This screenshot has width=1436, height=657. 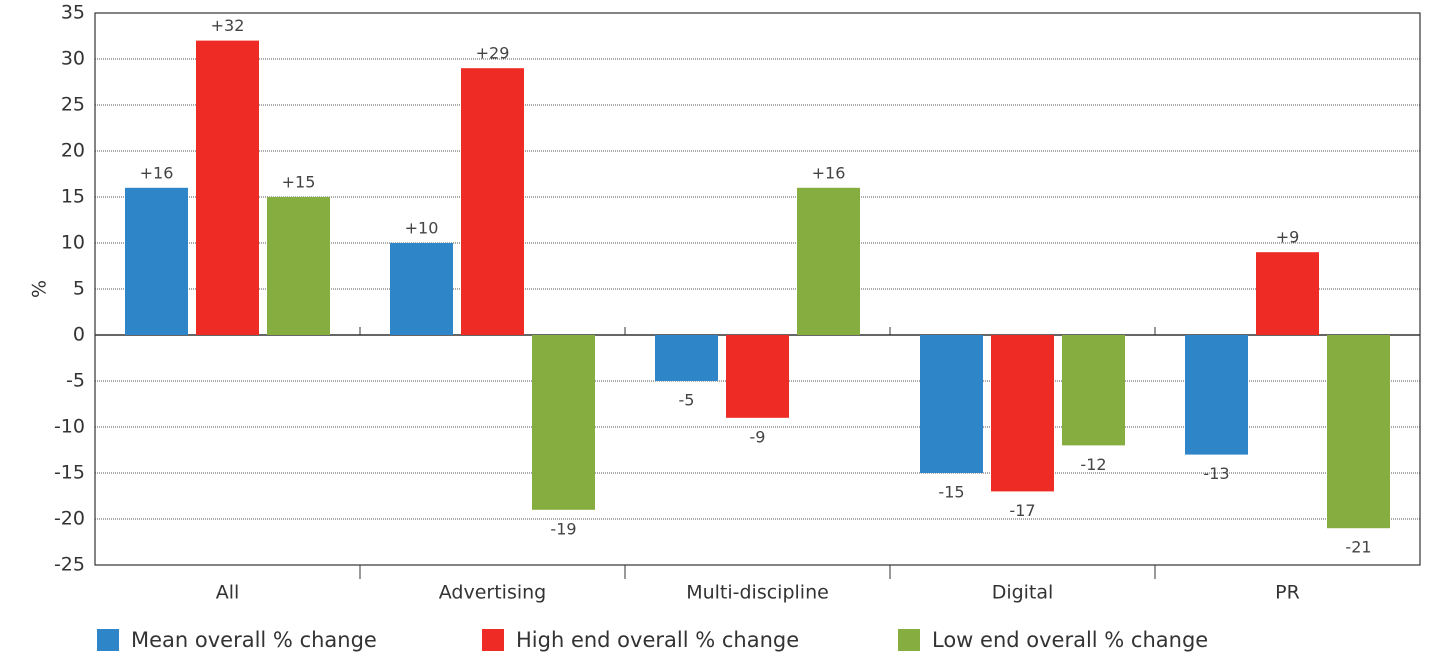 I want to click on value-label: -13, so click(x=1216, y=473).